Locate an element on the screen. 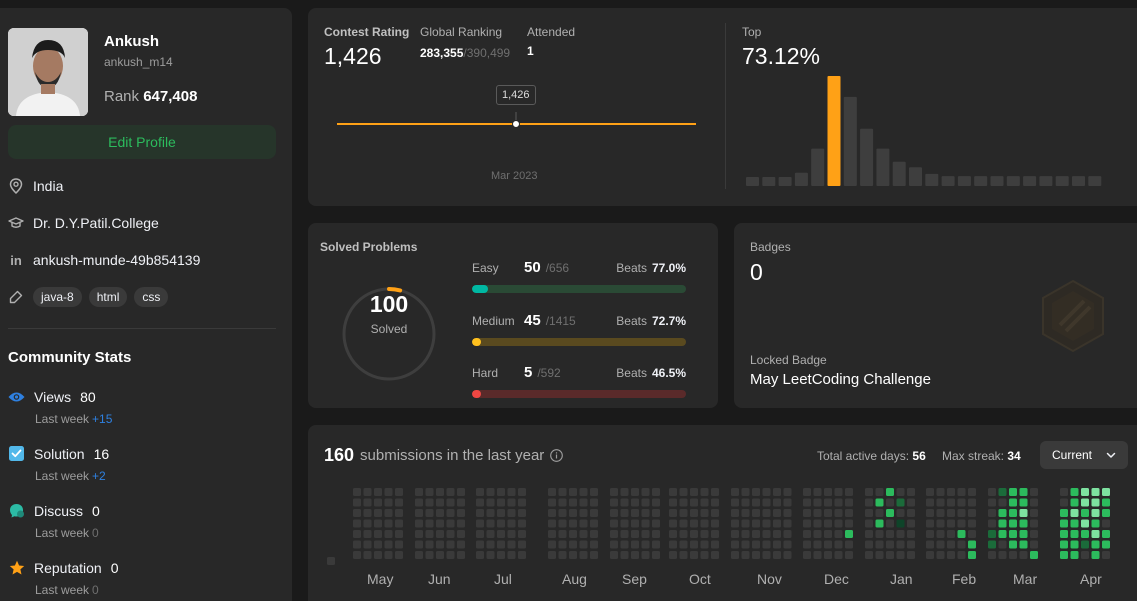 The height and width of the screenshot is (601, 1137). rating-point is located at coordinates (516, 124).